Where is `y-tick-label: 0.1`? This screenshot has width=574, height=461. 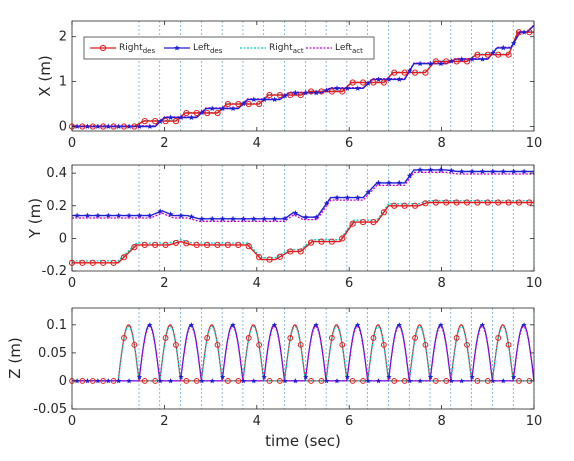
y-tick-label: 0.1 is located at coordinates (56, 325).